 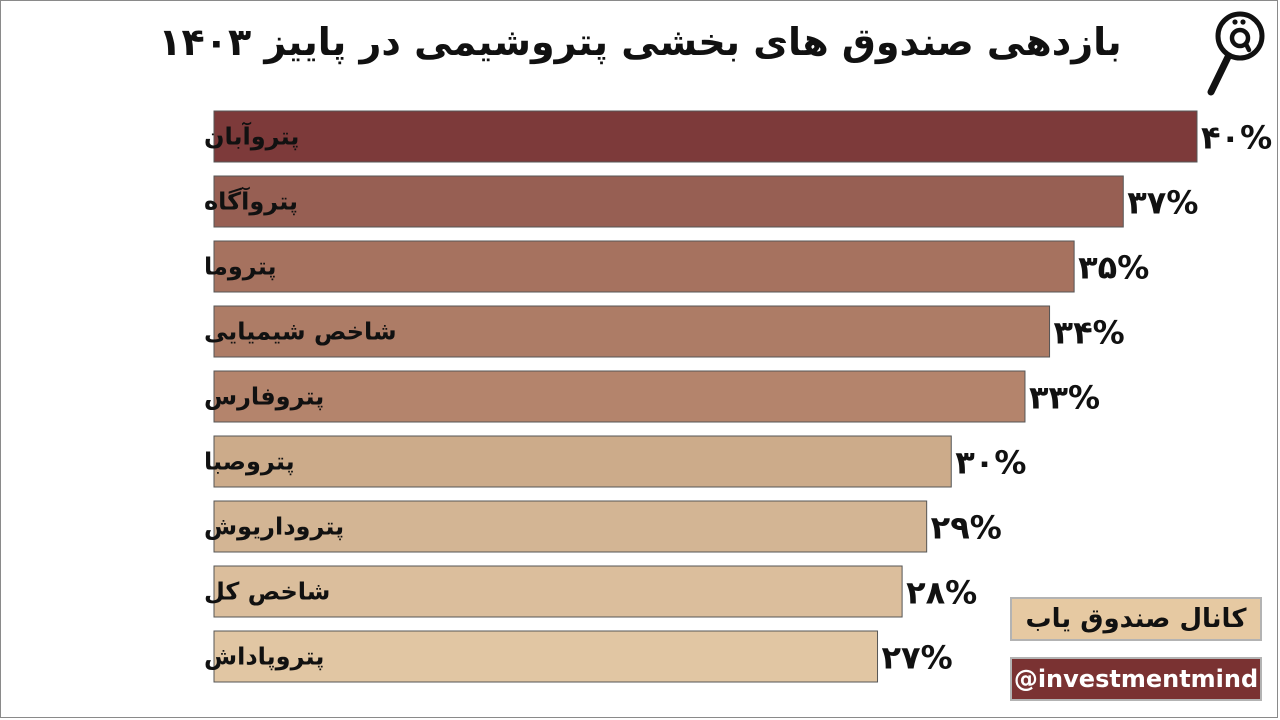 I want to click on value-label: ۲۸%, so click(x=941, y=593).